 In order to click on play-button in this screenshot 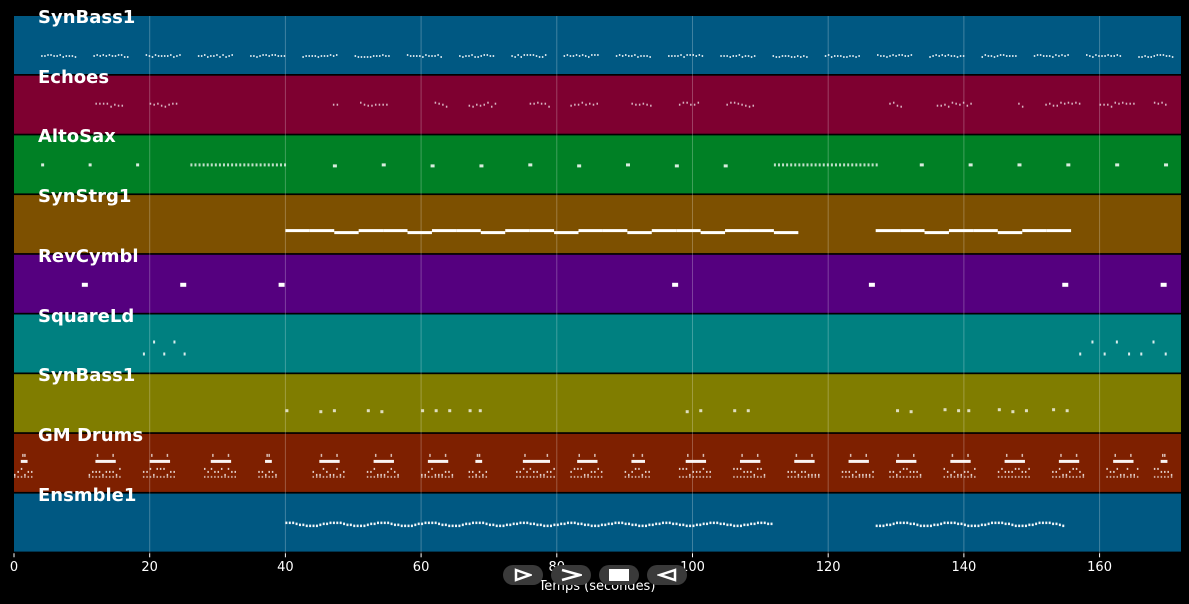, I will do `click(523, 575)`.